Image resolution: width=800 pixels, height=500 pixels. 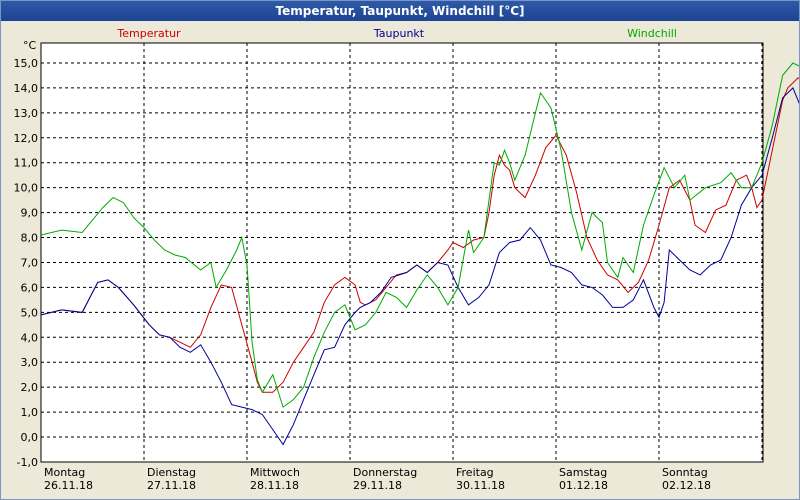 I want to click on x-tick-date: 01.12.18, so click(x=583, y=485).